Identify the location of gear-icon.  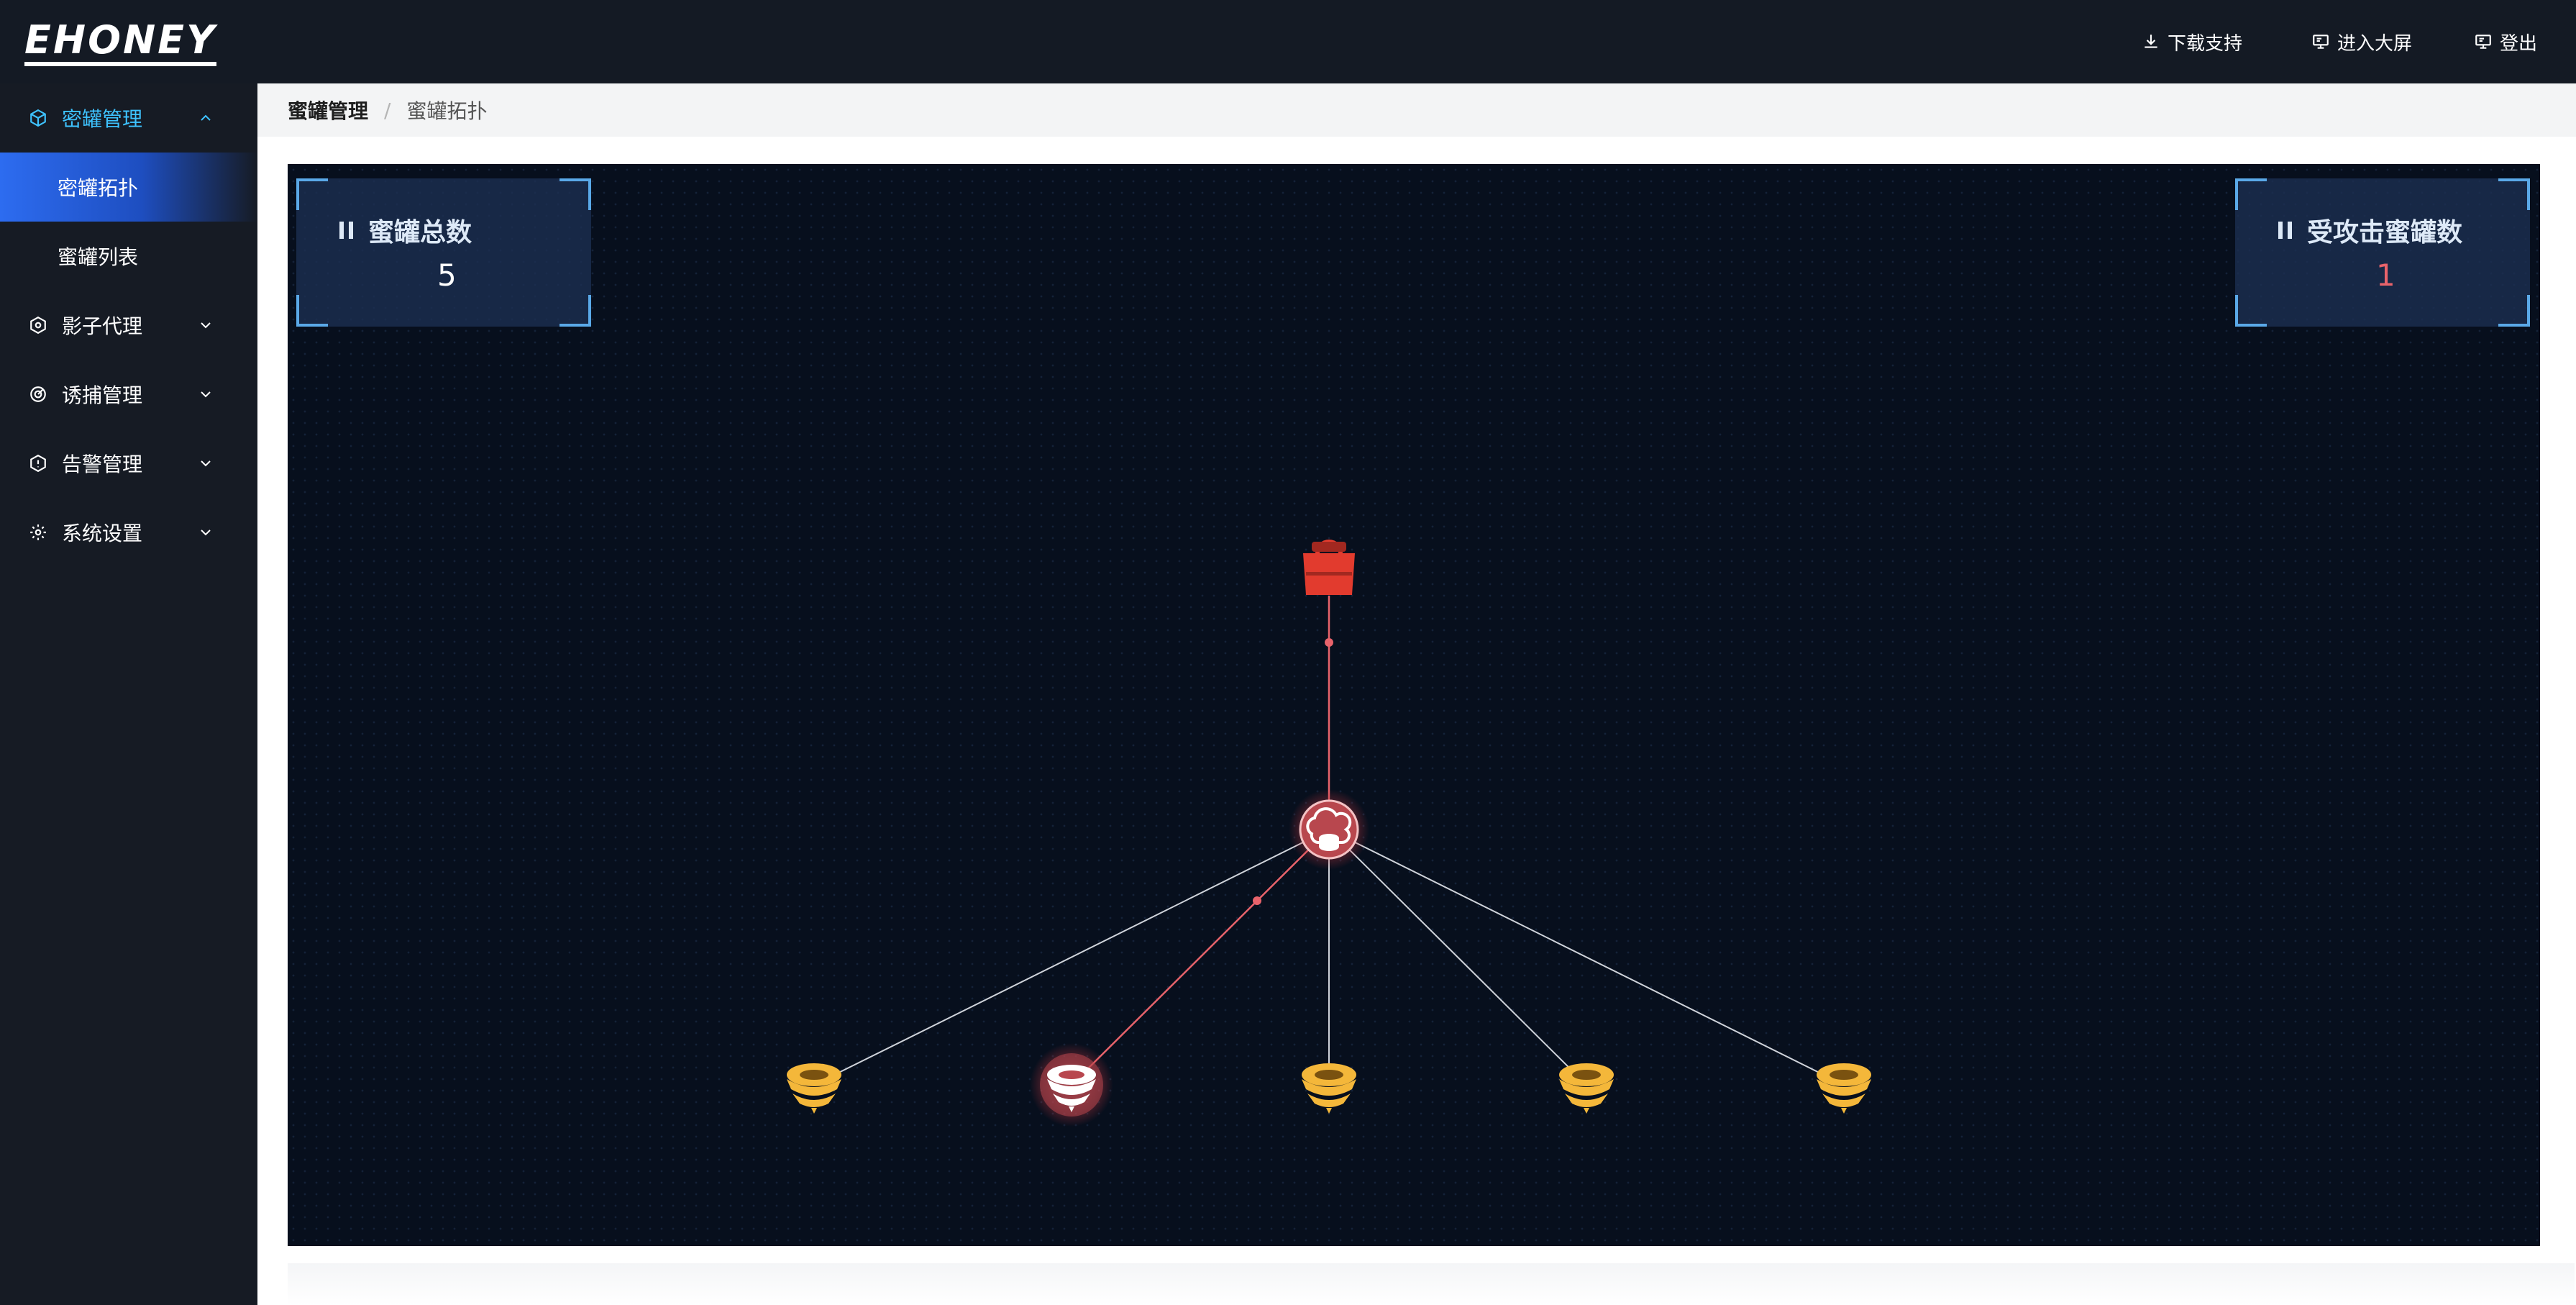
(38, 532).